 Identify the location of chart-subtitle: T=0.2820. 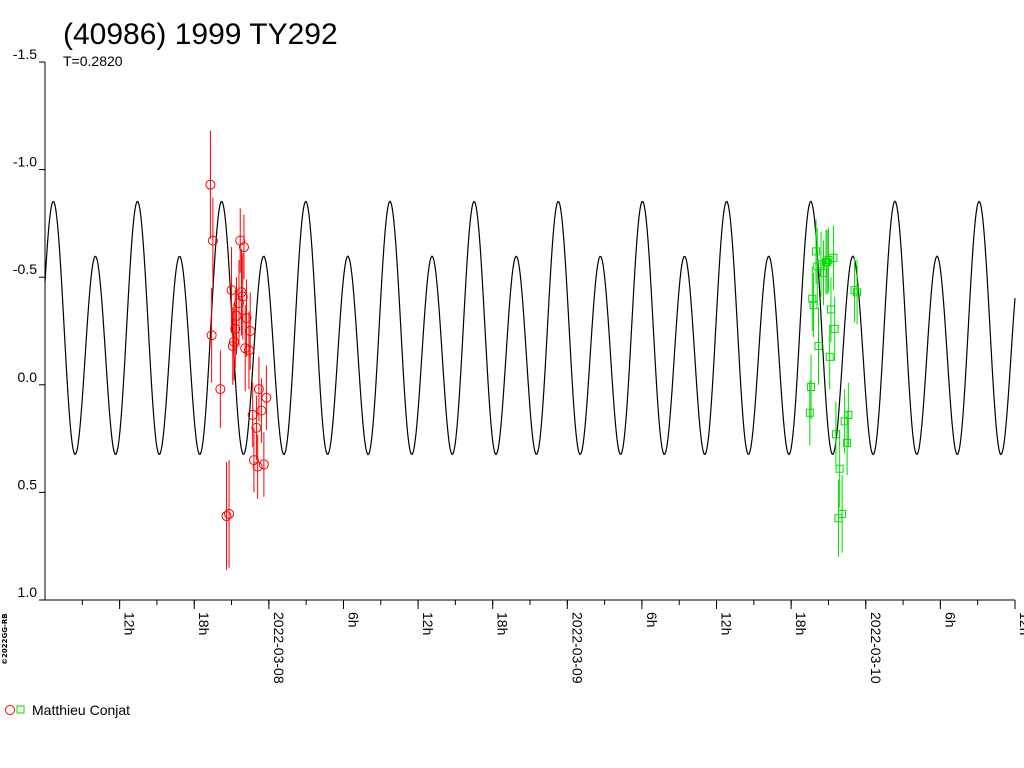
(93, 61).